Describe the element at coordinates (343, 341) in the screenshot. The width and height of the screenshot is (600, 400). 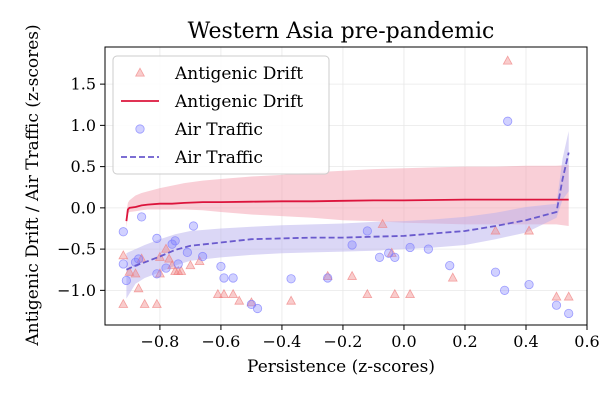
I see `x-tick-label: −0.2` at that location.